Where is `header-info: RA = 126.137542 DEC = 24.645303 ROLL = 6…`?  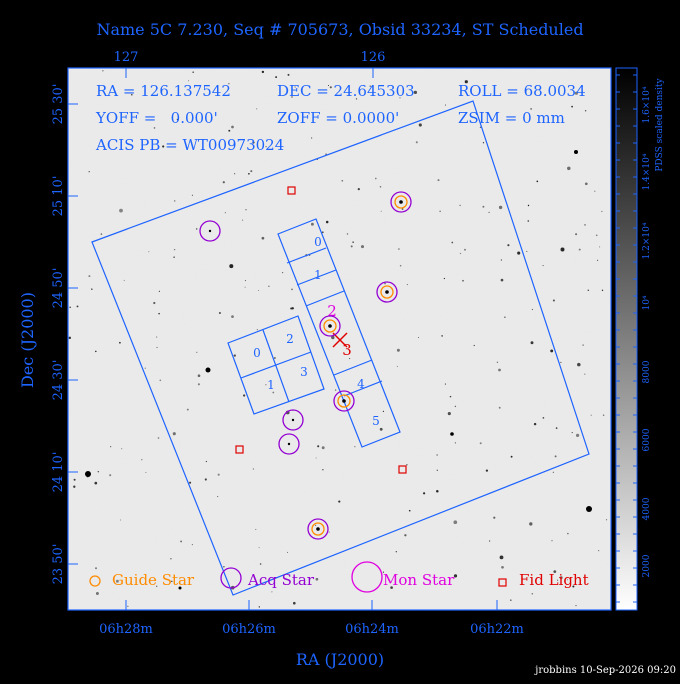
header-info: RA = 126.137542 DEC = 24.645303 ROLL = 6… is located at coordinates (340, 118).